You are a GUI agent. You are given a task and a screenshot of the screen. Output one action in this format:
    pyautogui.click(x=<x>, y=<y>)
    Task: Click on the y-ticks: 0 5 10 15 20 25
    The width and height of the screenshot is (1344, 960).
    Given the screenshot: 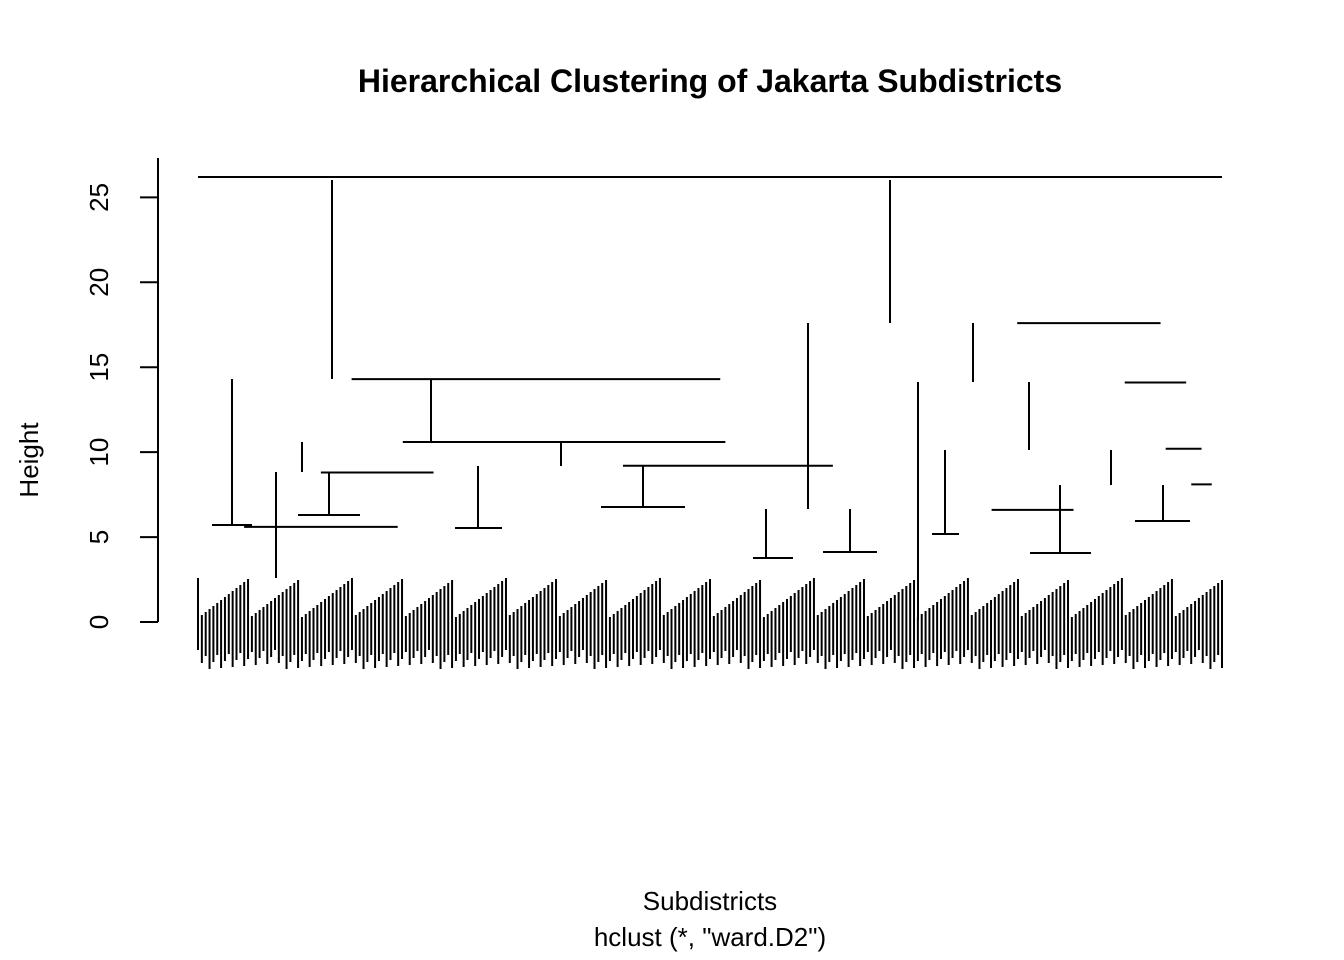 What is the action you would take?
    pyautogui.click(x=121, y=406)
    